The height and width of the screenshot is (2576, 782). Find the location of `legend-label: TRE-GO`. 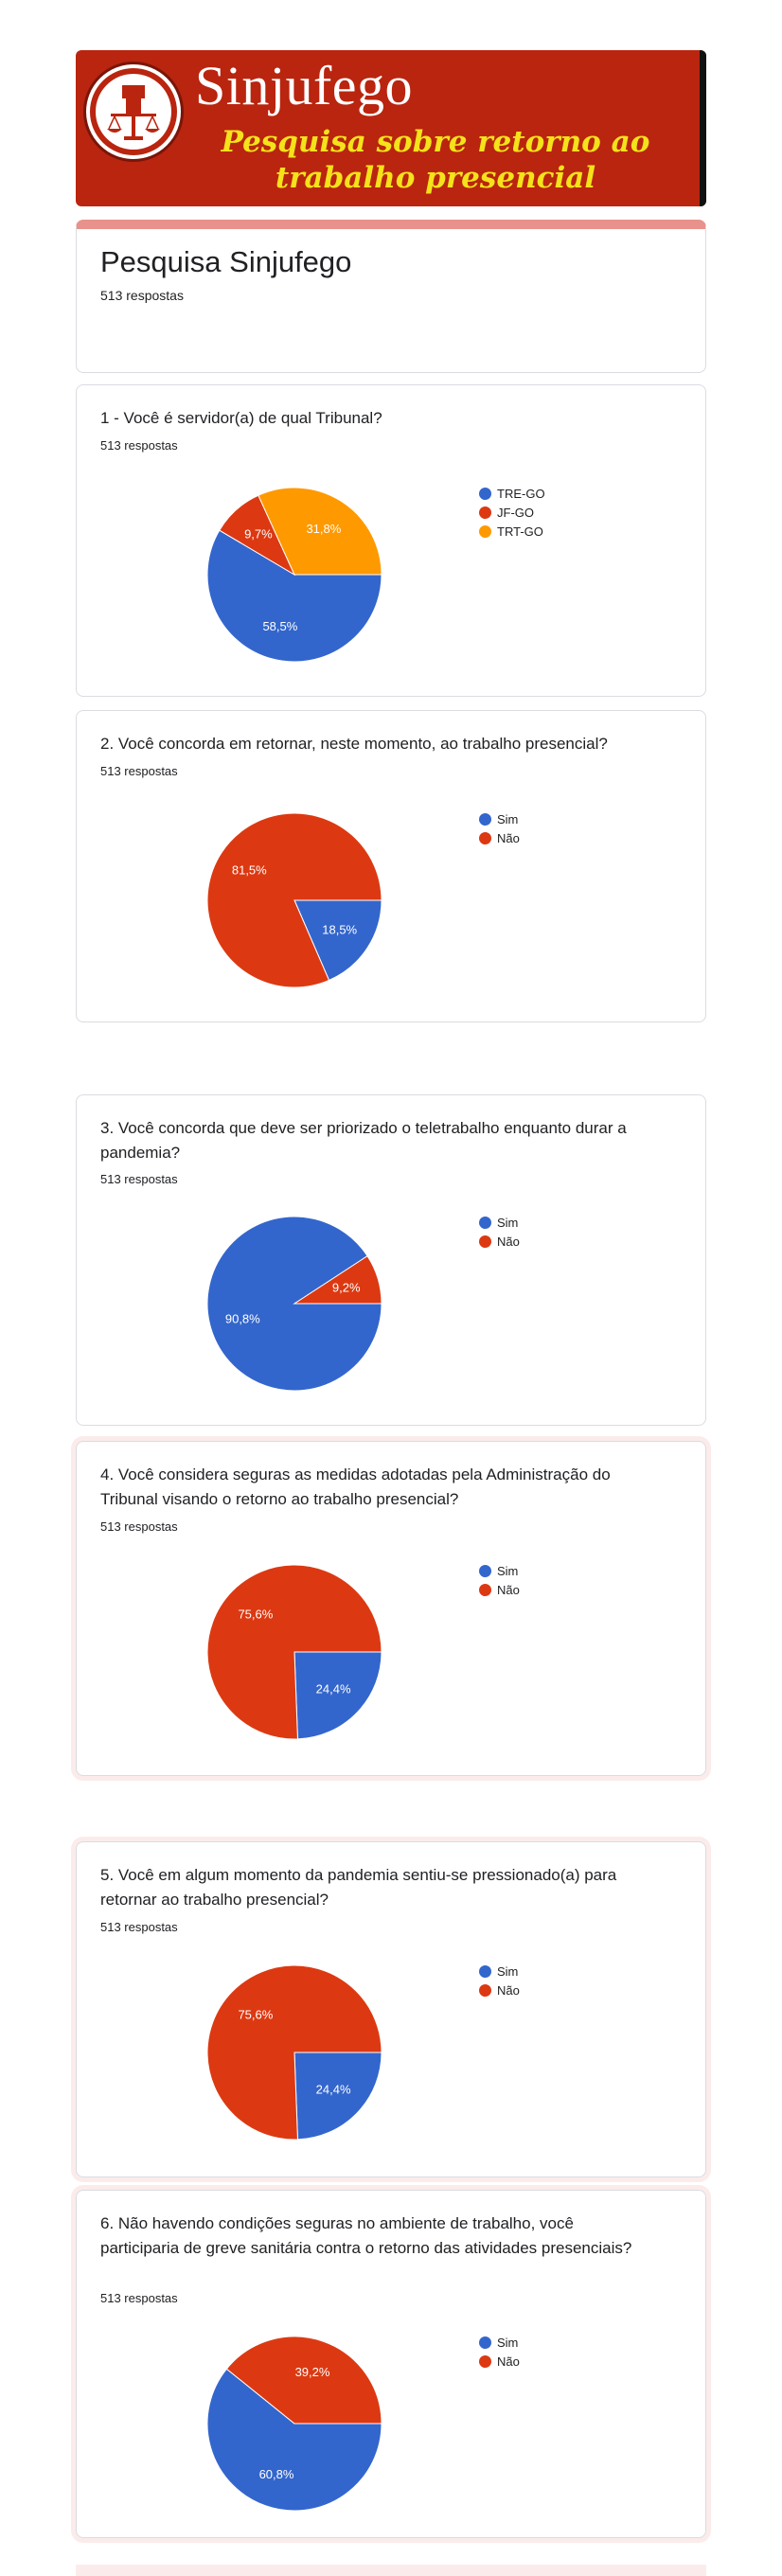

legend-label: TRE-GO is located at coordinates (521, 494).